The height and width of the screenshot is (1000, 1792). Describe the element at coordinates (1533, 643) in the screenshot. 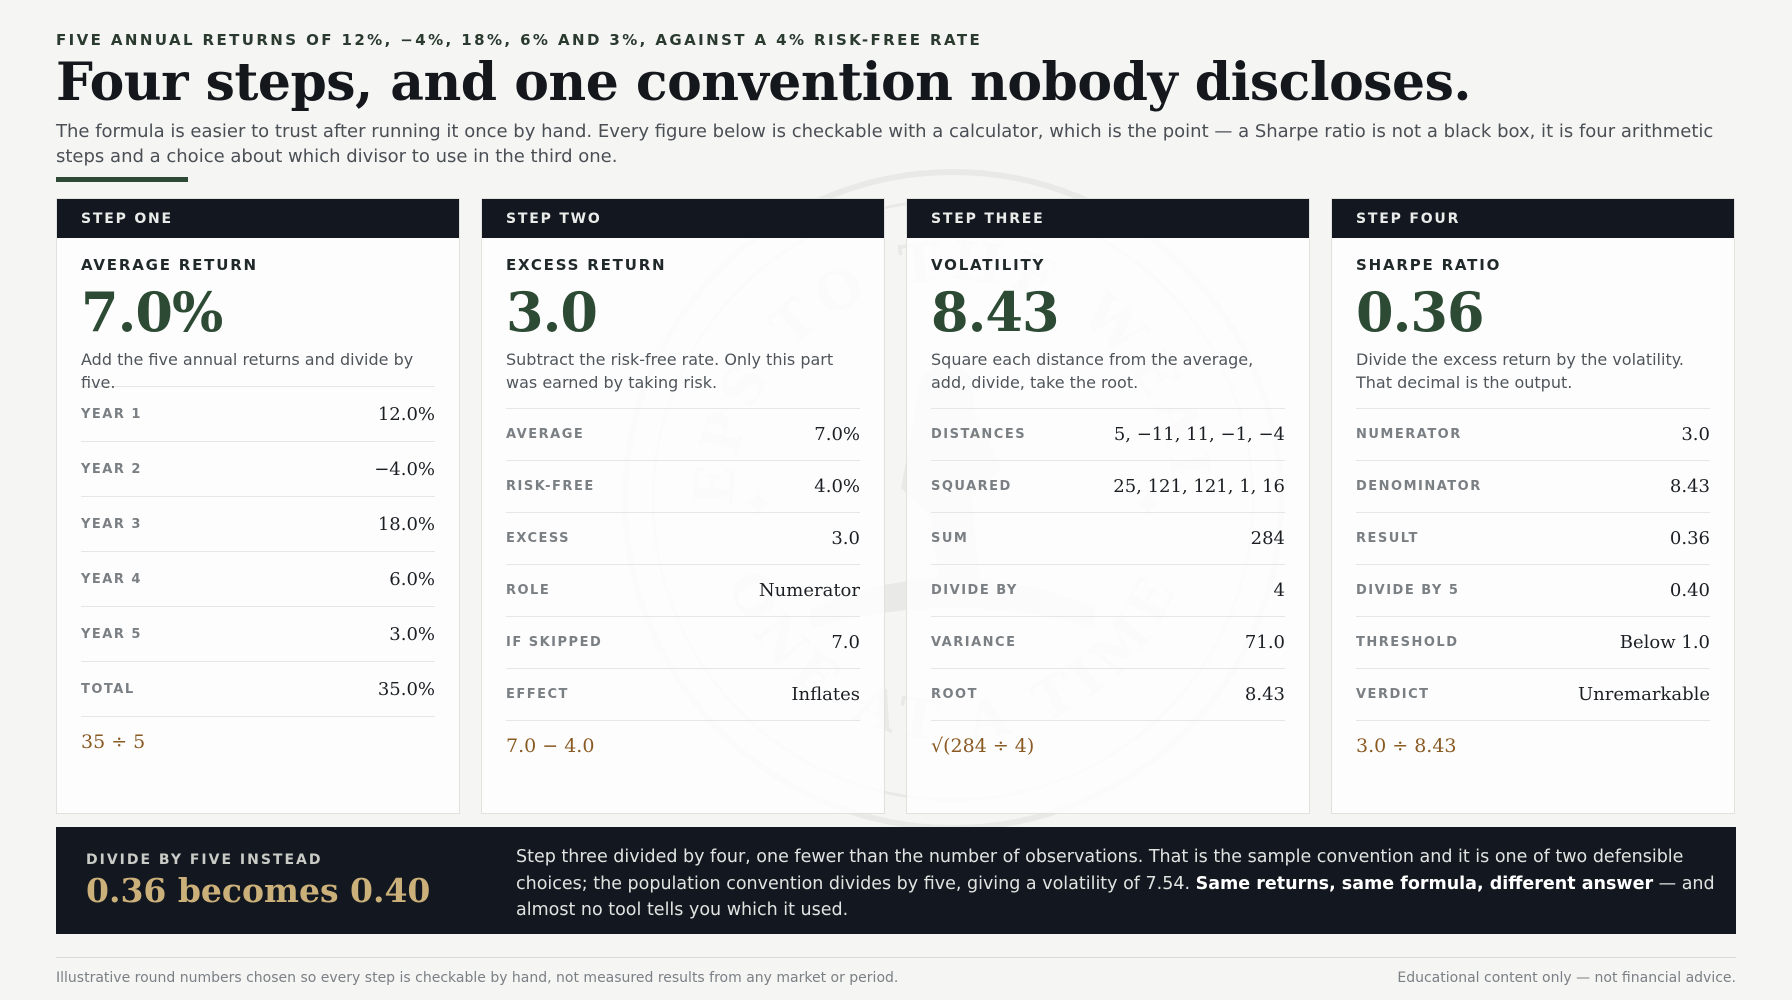

I see `table-row: THRESHOLD Below 1.0` at that location.